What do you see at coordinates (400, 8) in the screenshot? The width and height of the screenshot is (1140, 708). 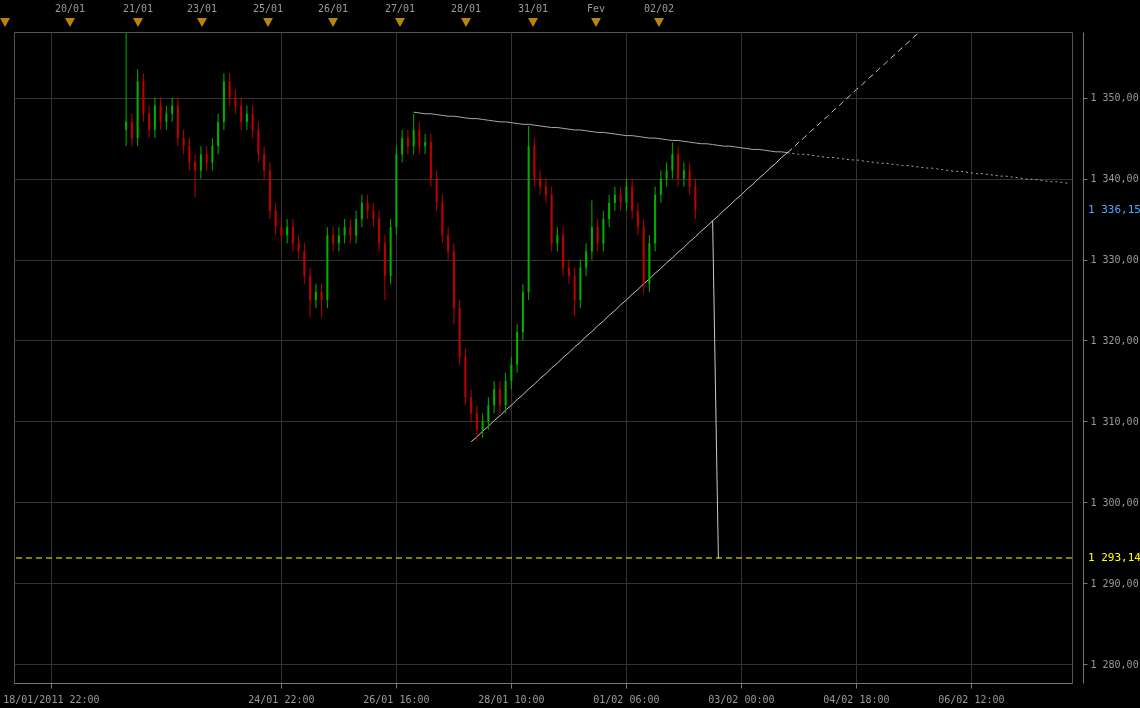 I see `text: 27/01` at bounding box center [400, 8].